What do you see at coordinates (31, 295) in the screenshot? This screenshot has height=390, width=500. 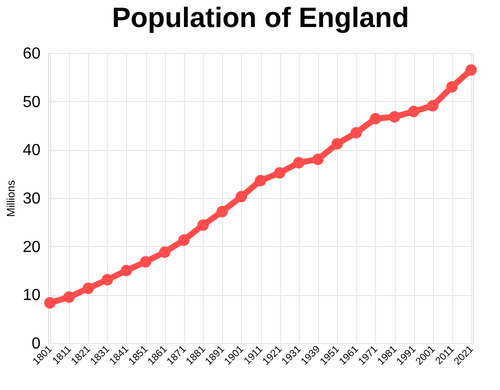 I see `y-tick-label: 10` at bounding box center [31, 295].